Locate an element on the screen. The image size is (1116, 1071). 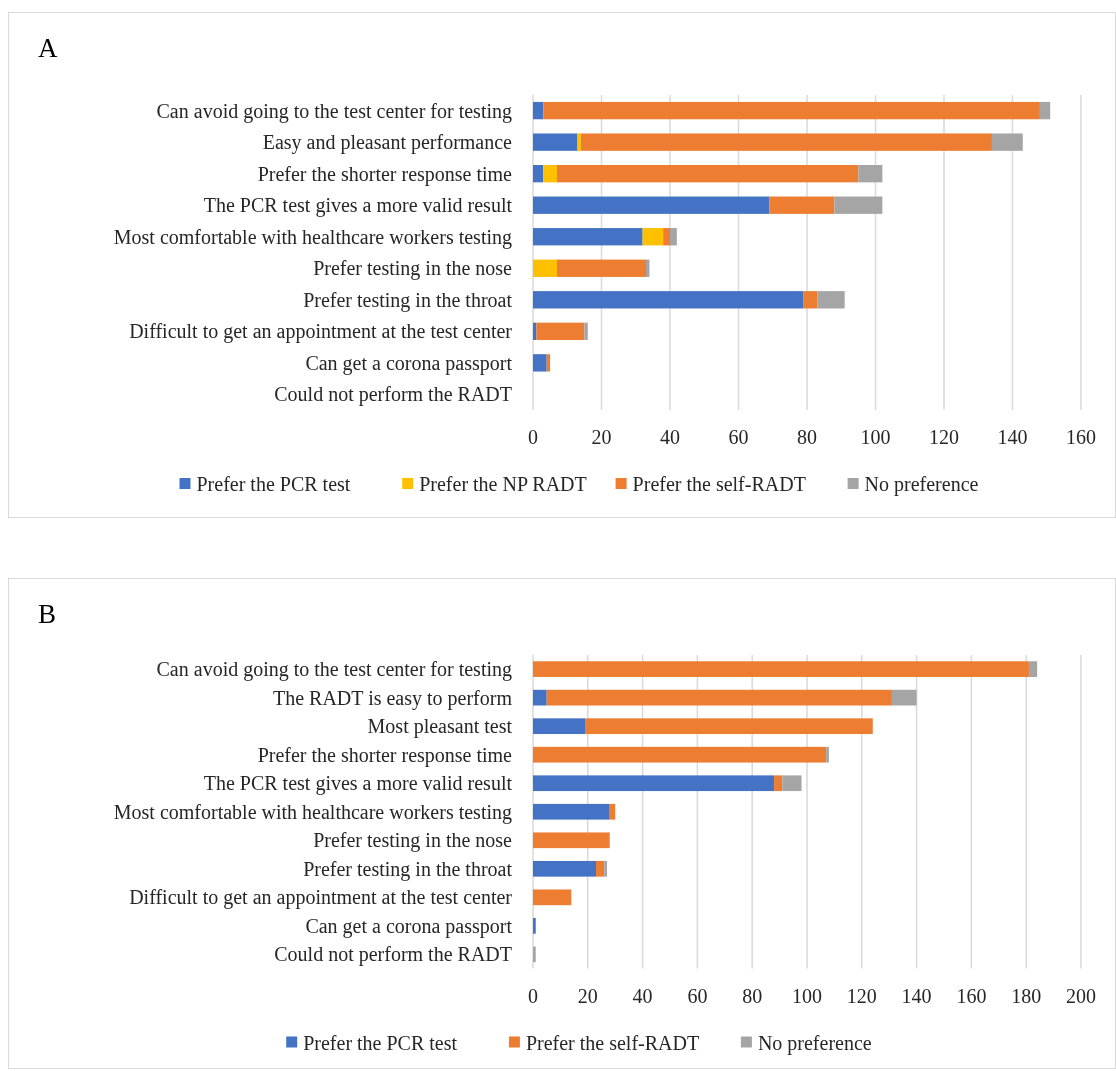
y-tick-label: Easy and pleasant performance is located at coordinates (387, 143).